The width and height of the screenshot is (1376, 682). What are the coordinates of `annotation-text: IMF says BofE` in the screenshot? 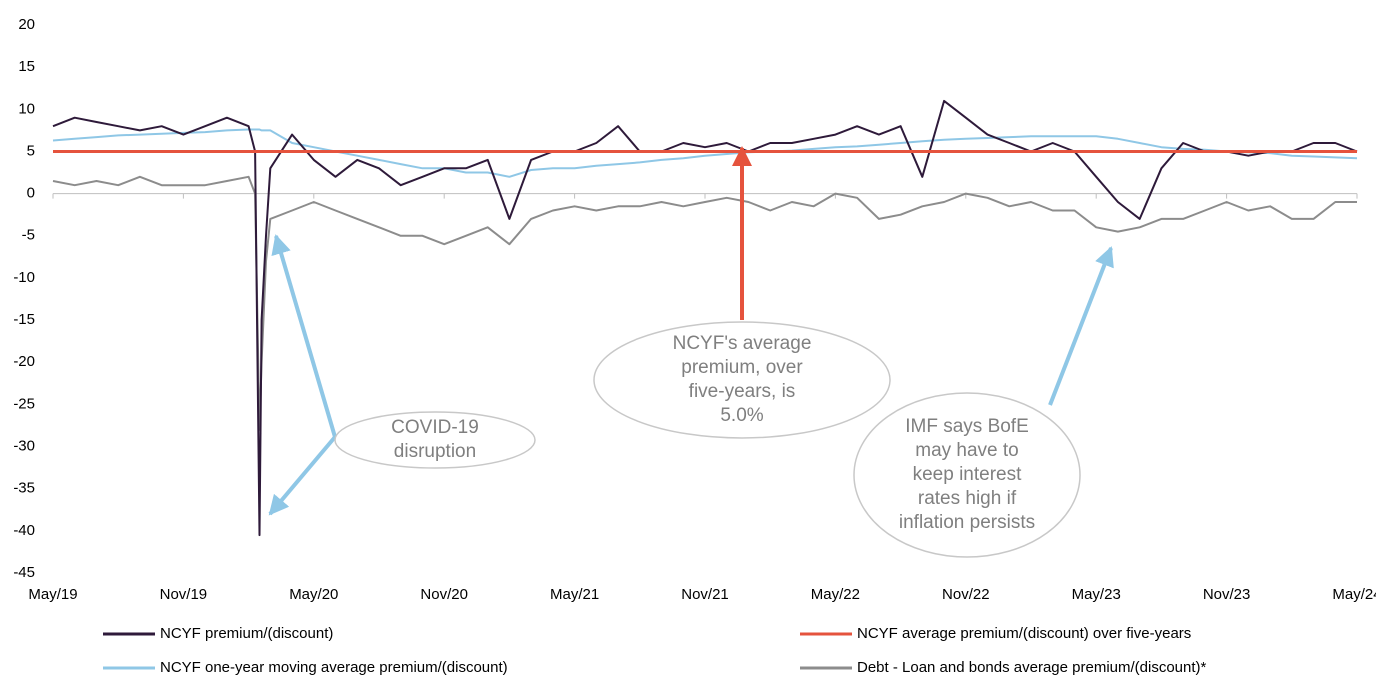 It's located at (967, 426).